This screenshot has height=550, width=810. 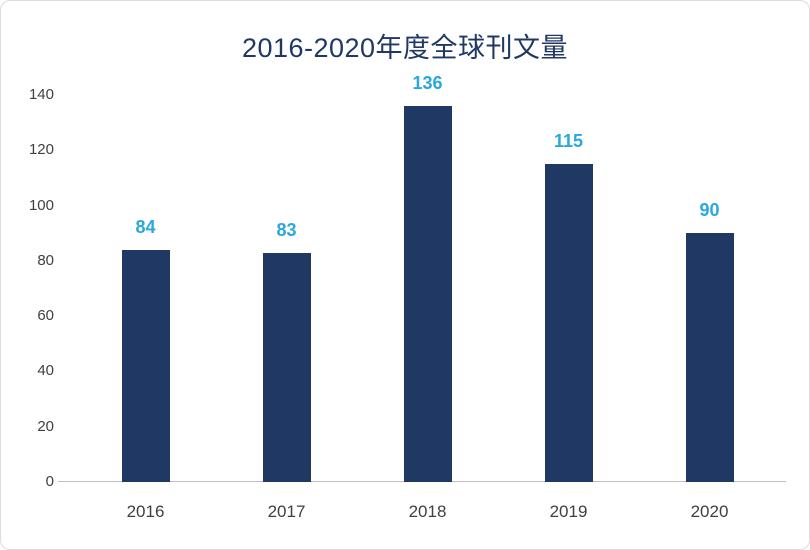 What do you see at coordinates (427, 294) in the screenshot?
I see `bar-2018` at bounding box center [427, 294].